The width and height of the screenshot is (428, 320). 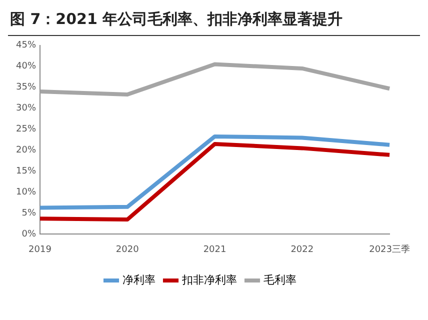 I want to click on y-tick-label: 10%, so click(x=26, y=193).